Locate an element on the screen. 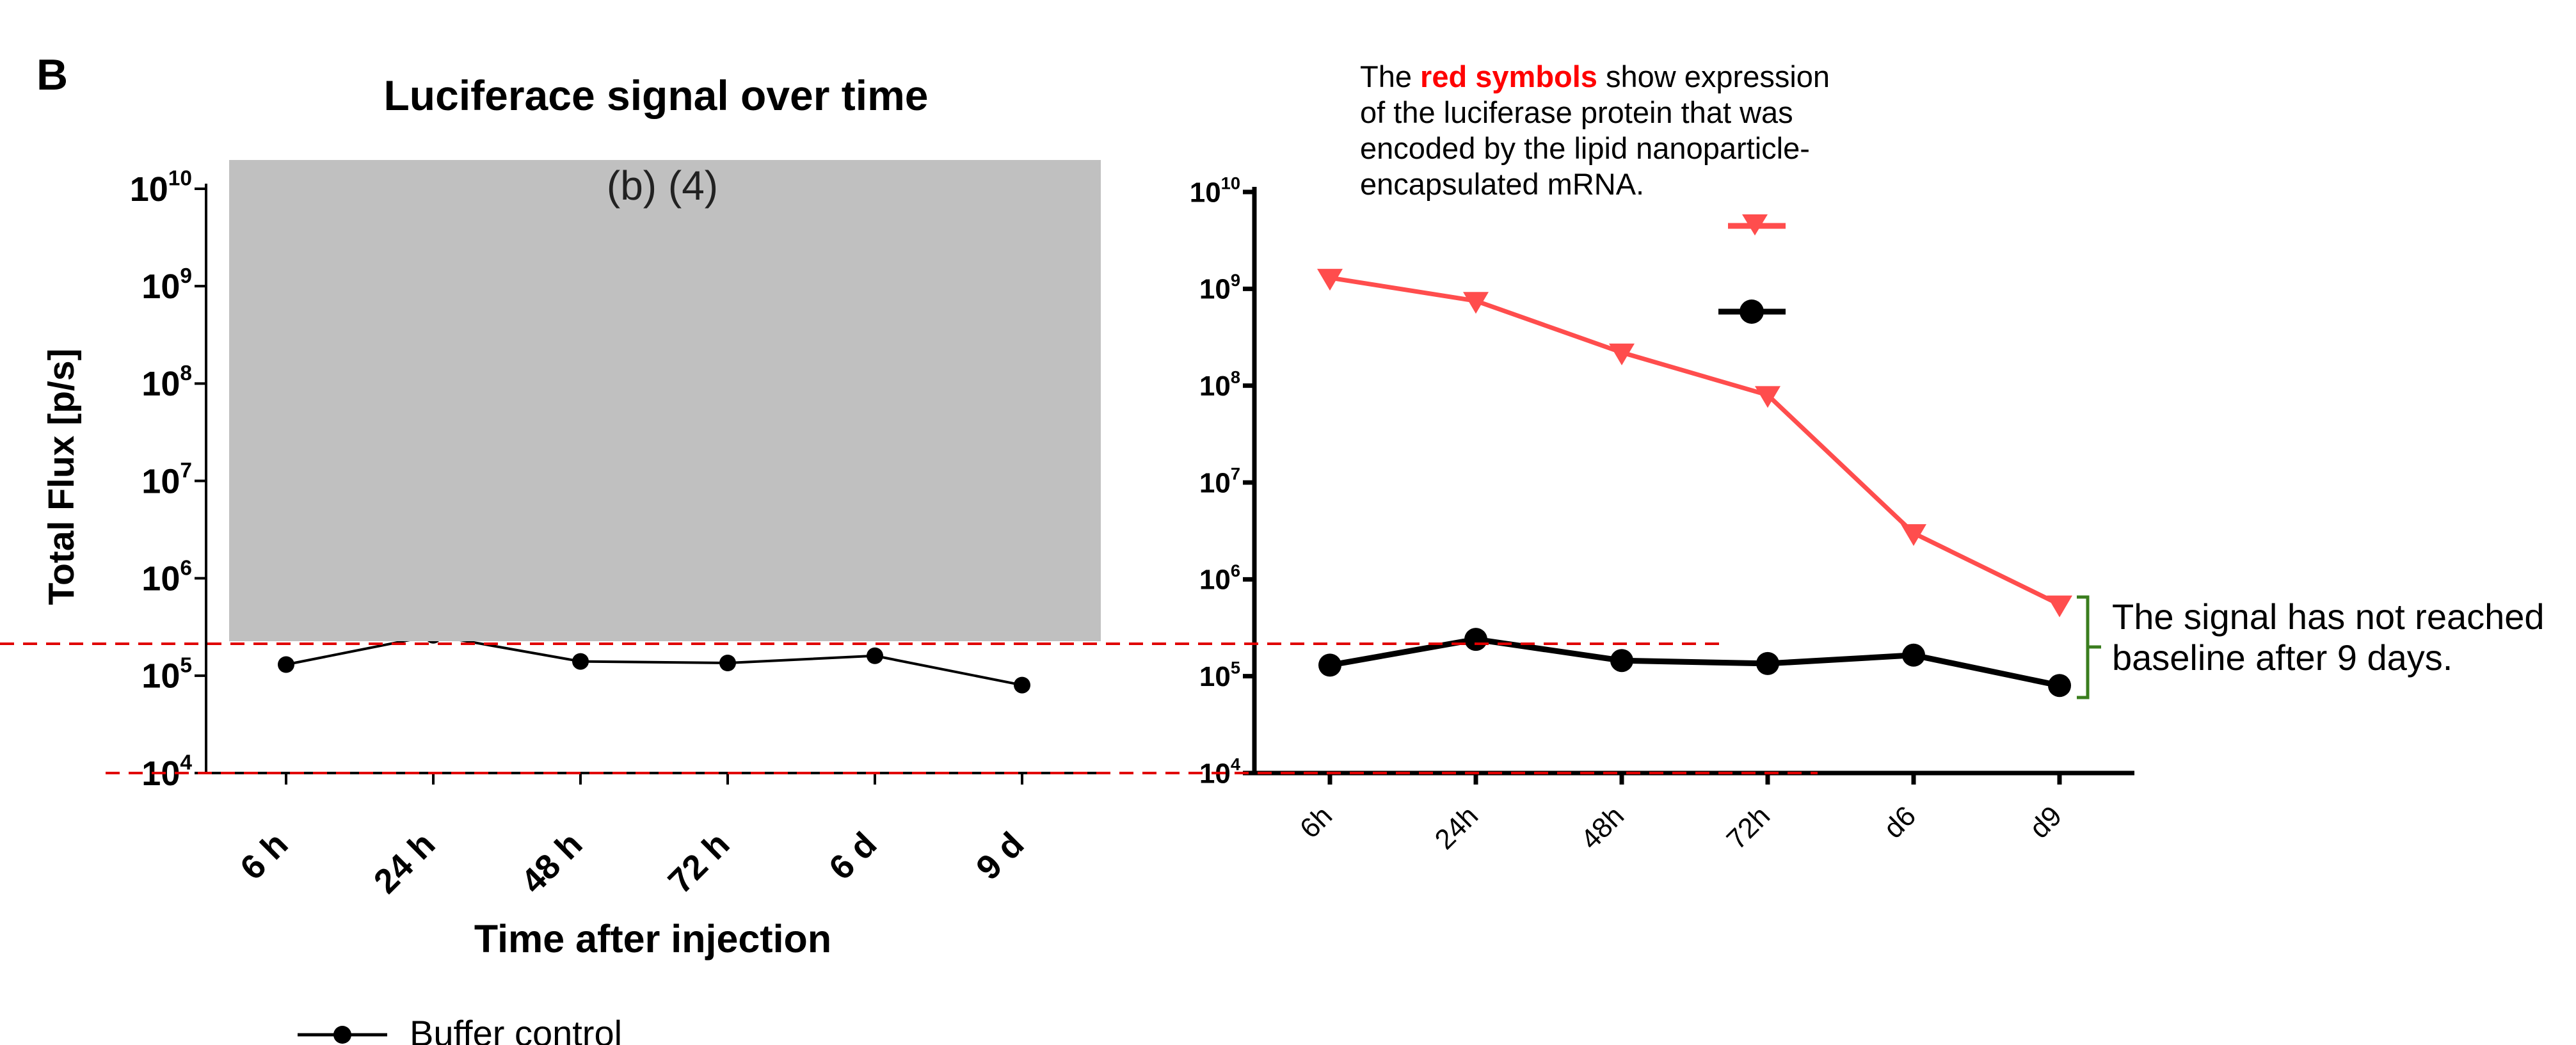 The width and height of the screenshot is (2576, 1045). series-line-black is located at coordinates (1694, 662).